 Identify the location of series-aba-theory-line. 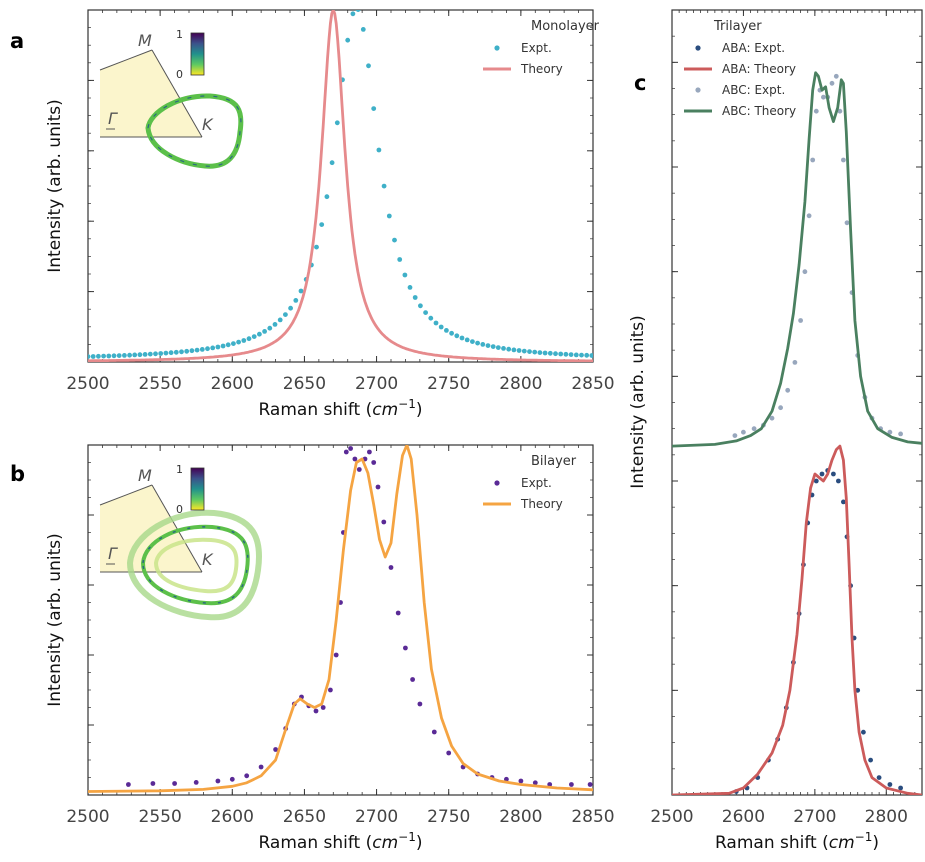
(797, 619).